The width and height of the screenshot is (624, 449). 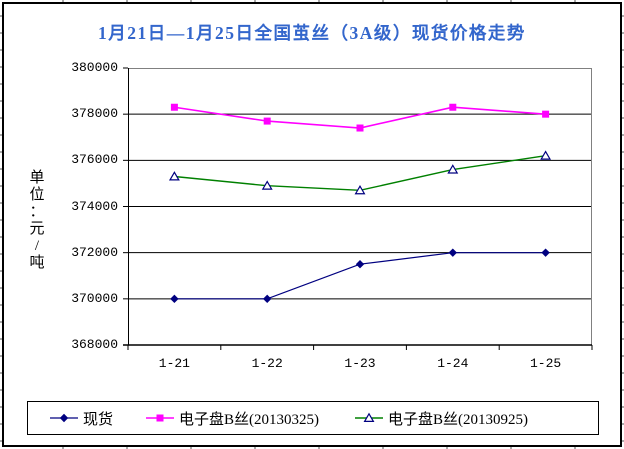 What do you see at coordinates (37, 220) in the screenshot?
I see `y-axis-unit-label: 单 位 ： 元 / 吨` at bounding box center [37, 220].